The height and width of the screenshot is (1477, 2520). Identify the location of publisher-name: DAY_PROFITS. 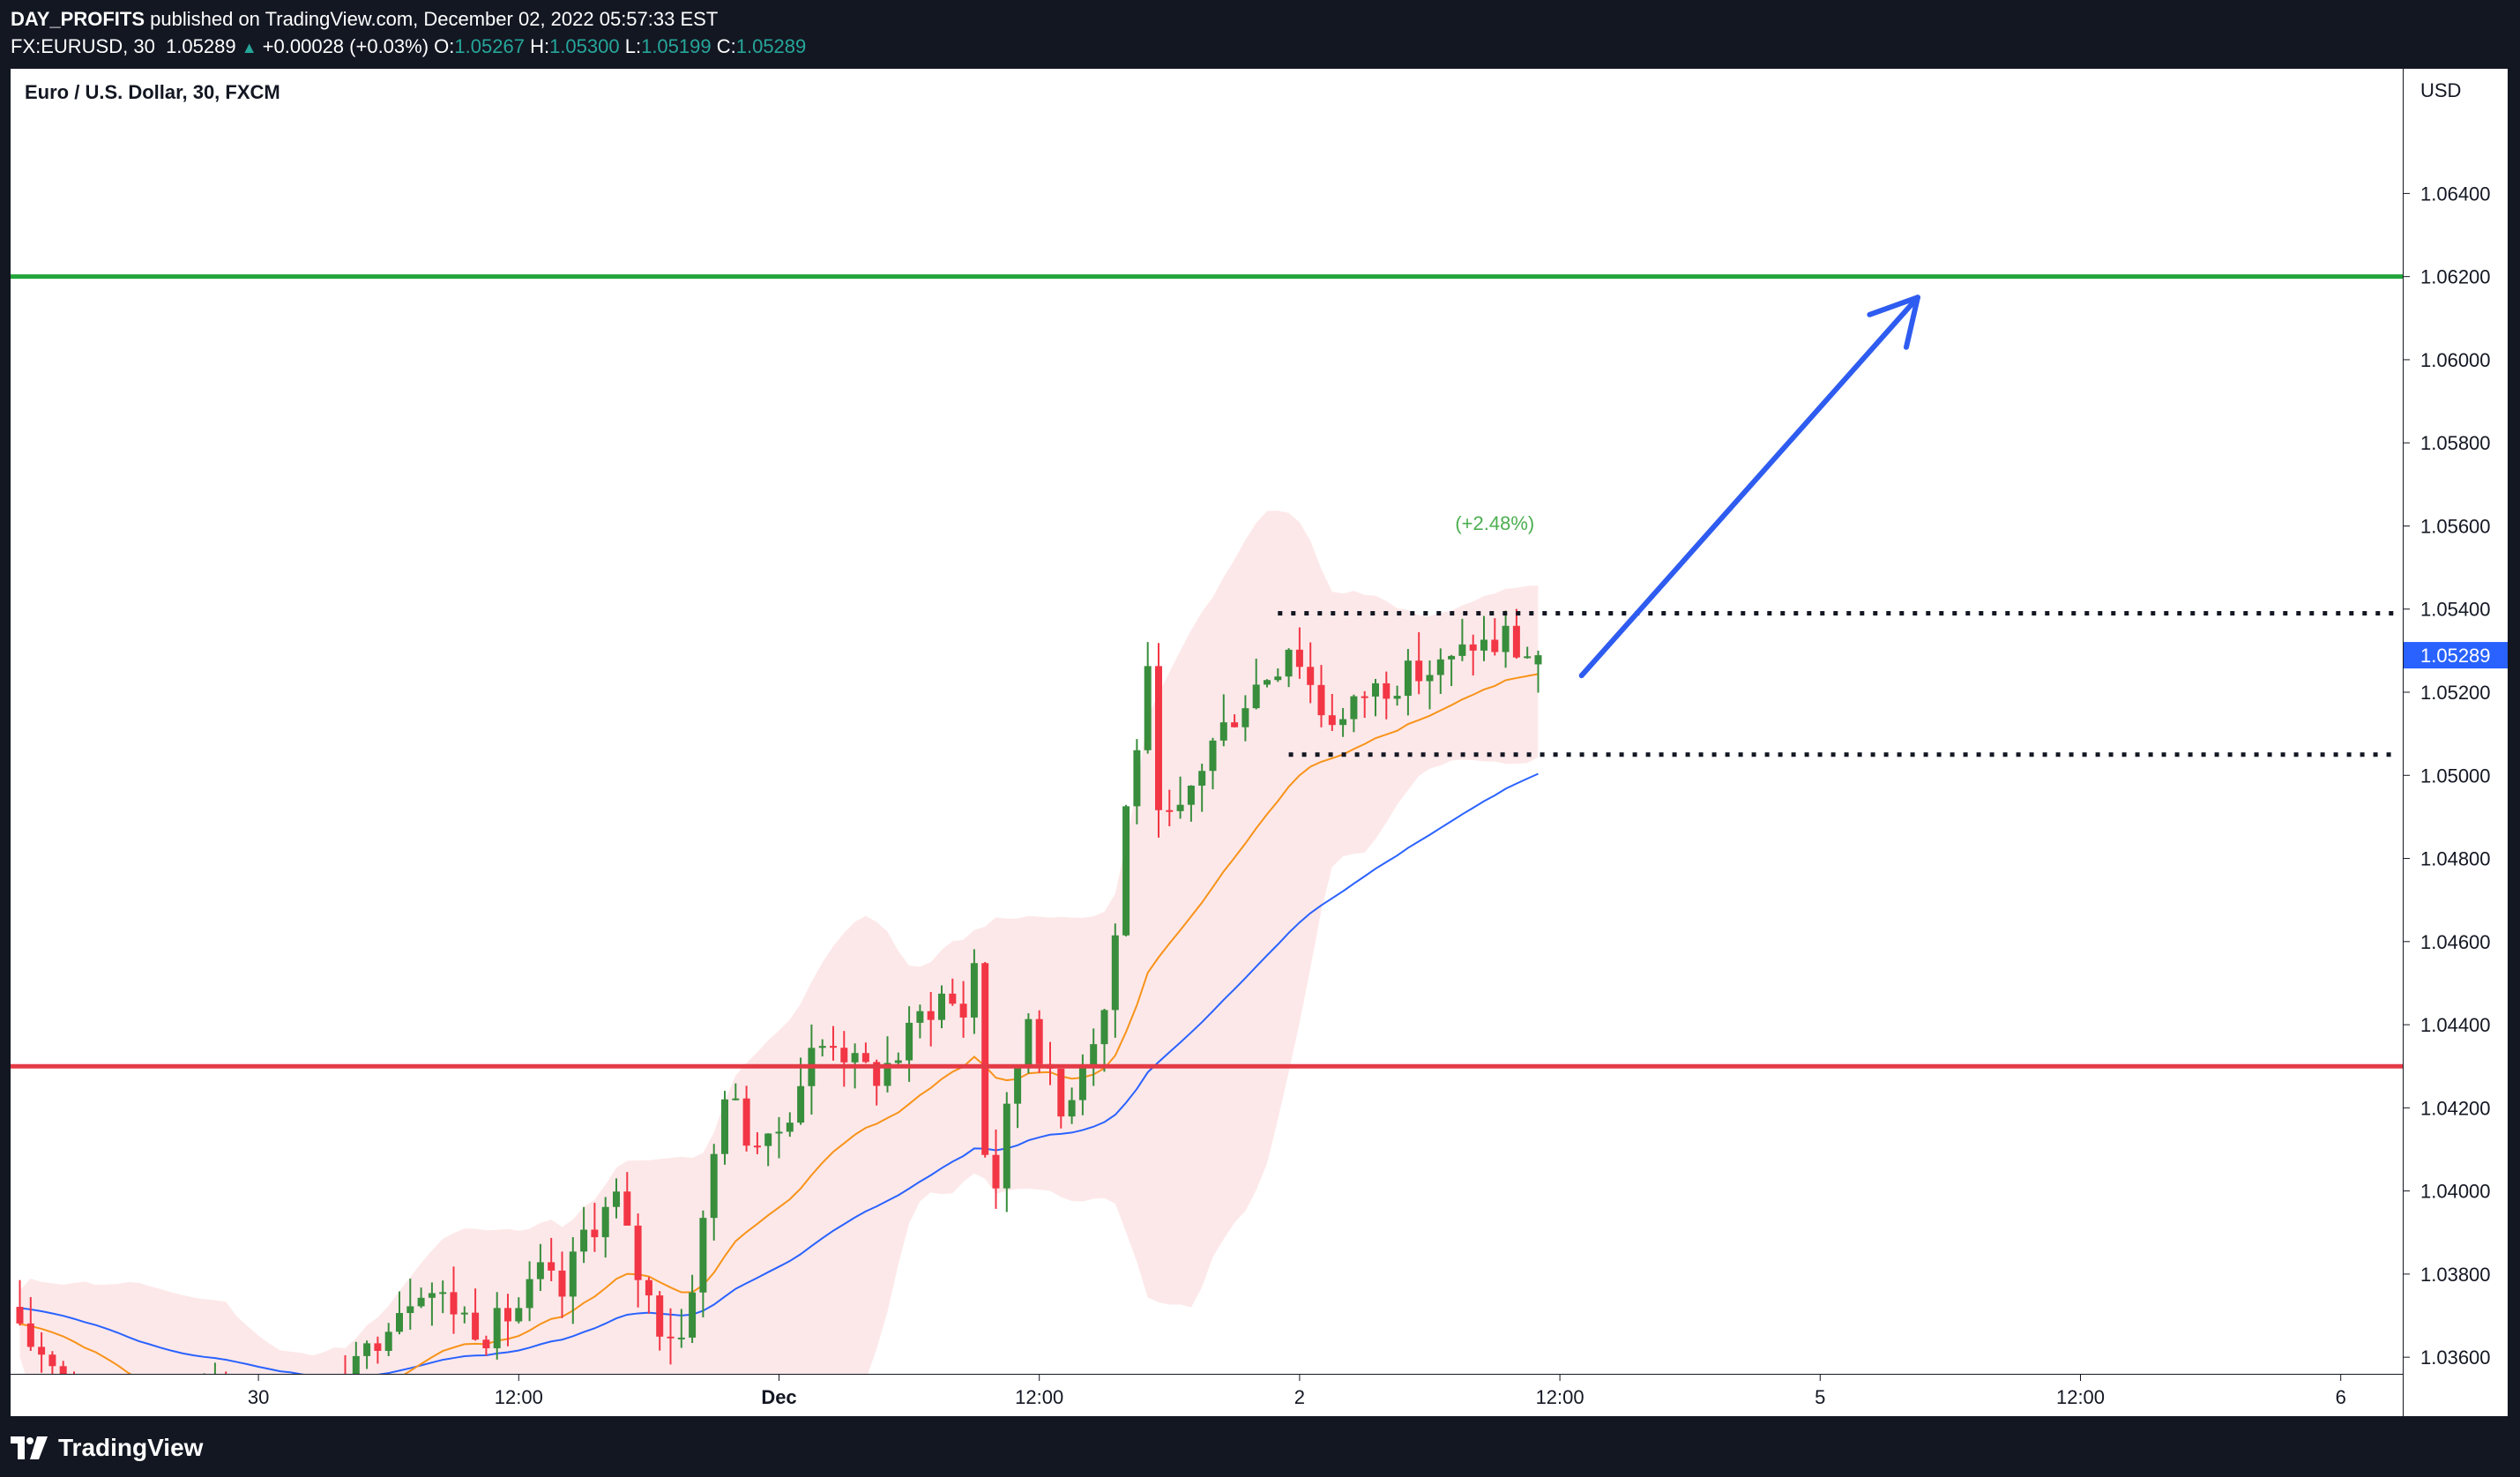
(78, 19).